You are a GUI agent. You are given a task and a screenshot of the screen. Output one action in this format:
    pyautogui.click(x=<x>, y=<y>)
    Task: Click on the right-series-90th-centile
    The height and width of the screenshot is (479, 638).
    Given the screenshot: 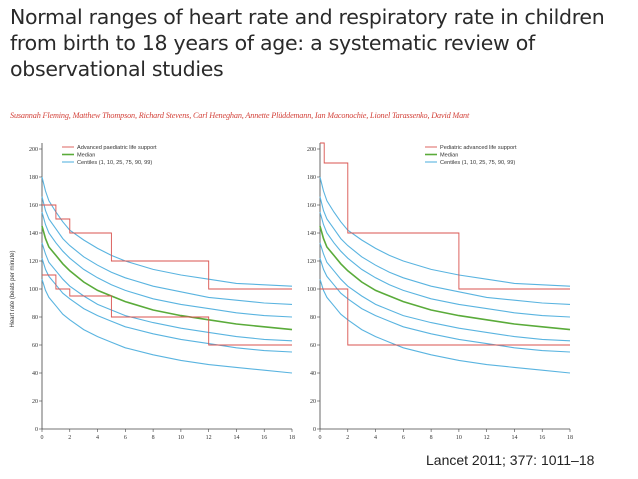 What is the action you would take?
    pyautogui.click(x=445, y=250)
    